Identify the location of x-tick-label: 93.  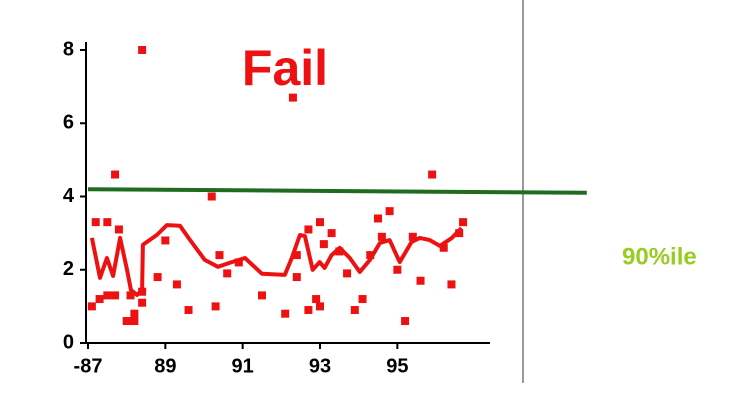
(320, 366).